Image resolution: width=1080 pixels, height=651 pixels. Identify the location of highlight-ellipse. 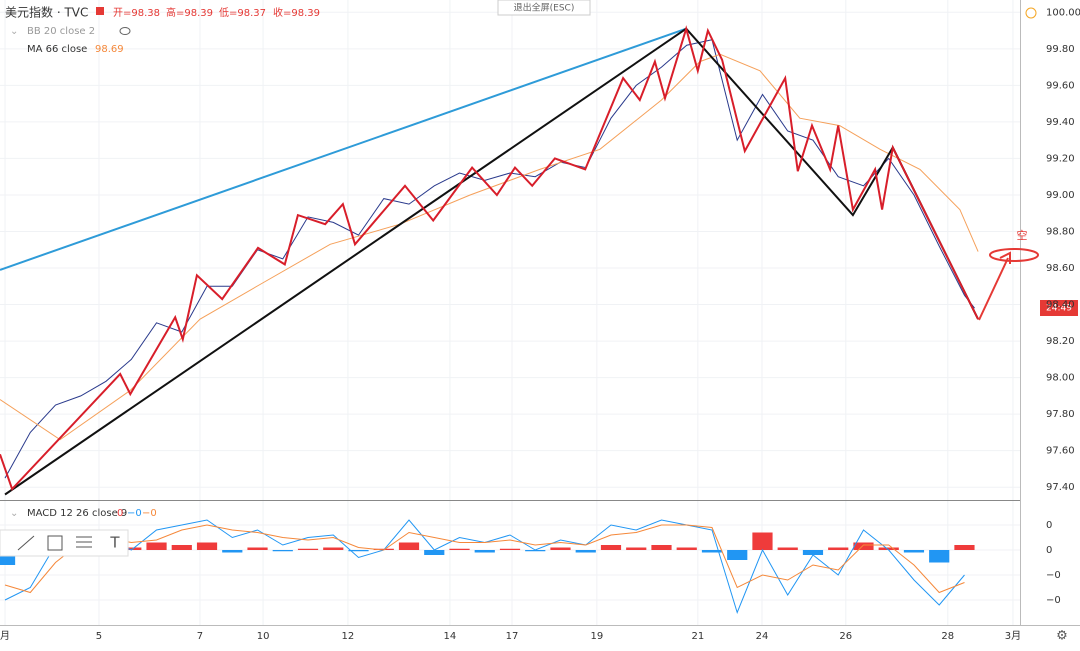
(1014, 255).